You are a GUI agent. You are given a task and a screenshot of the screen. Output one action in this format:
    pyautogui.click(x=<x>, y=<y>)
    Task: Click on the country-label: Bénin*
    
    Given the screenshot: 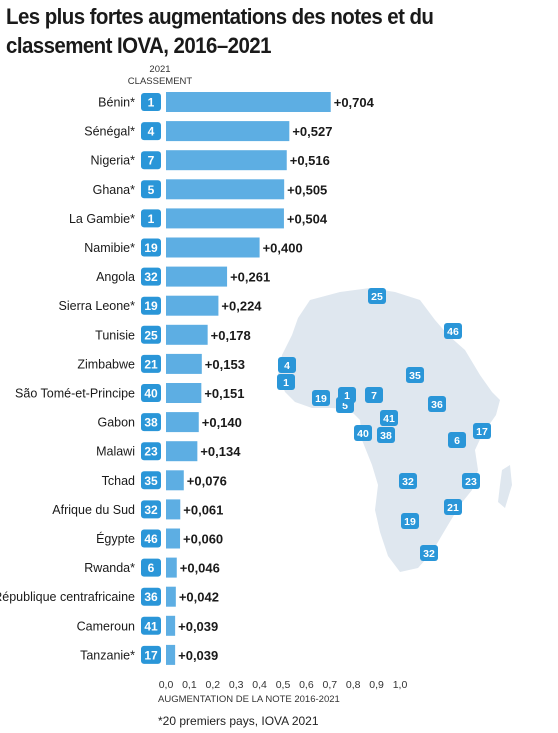 What is the action you would take?
    pyautogui.click(x=116, y=103)
    